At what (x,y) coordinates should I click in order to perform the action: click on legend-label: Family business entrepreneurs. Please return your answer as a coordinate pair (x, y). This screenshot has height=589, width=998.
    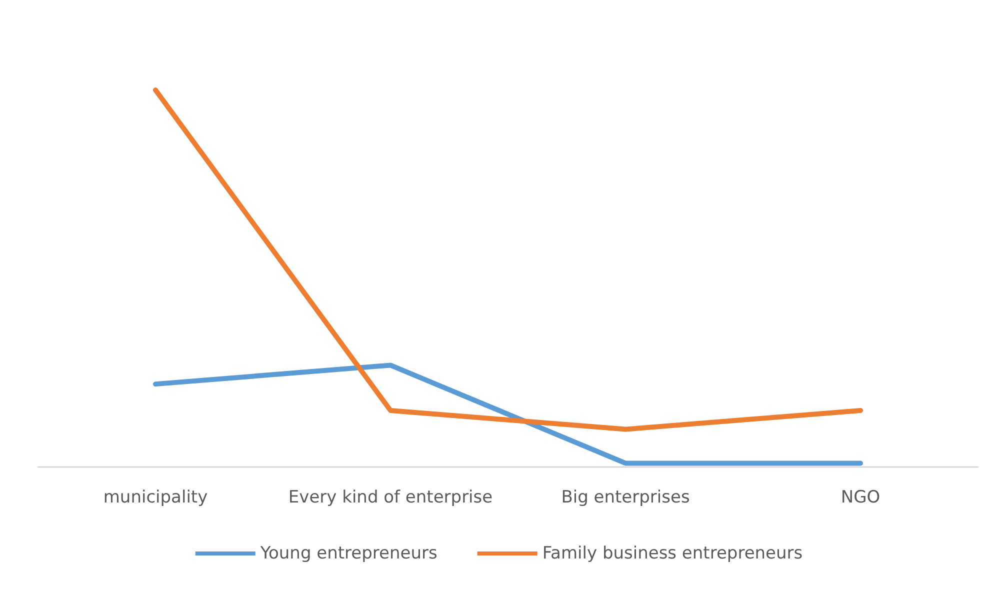
    Looking at the image, I should click on (672, 554).